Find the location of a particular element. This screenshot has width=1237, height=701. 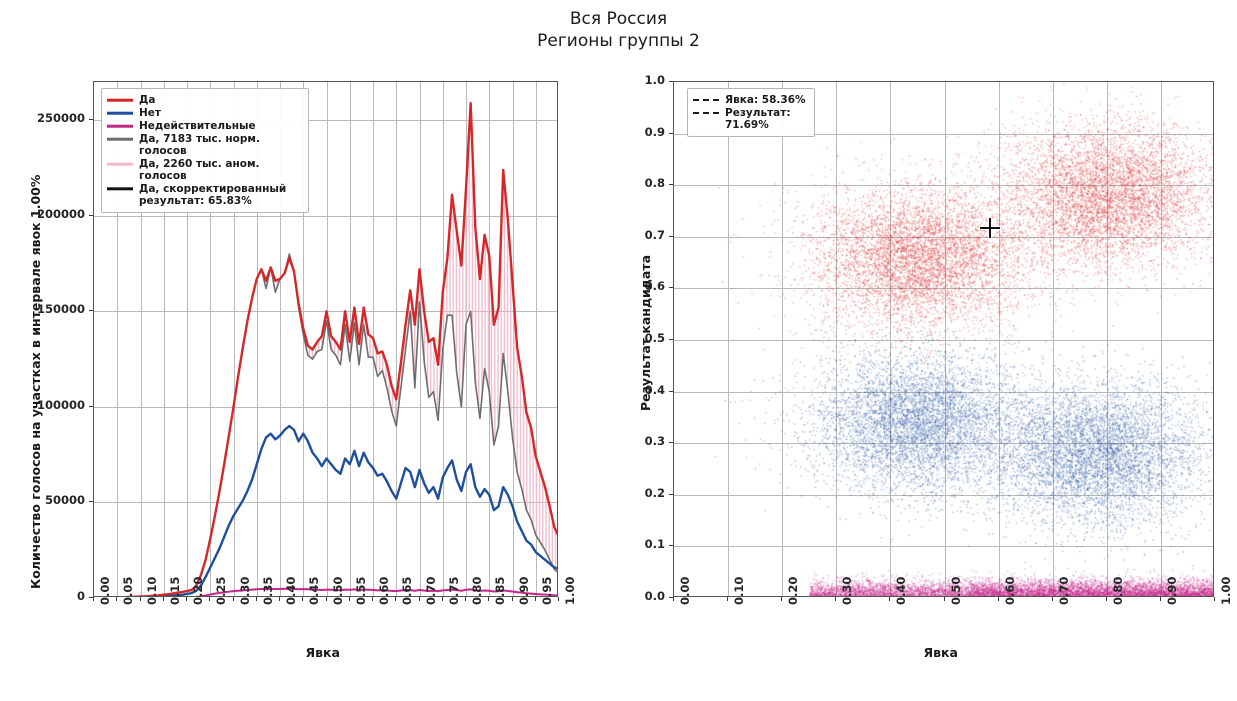

xtick-label: 0.15 is located at coordinates (174, 590).